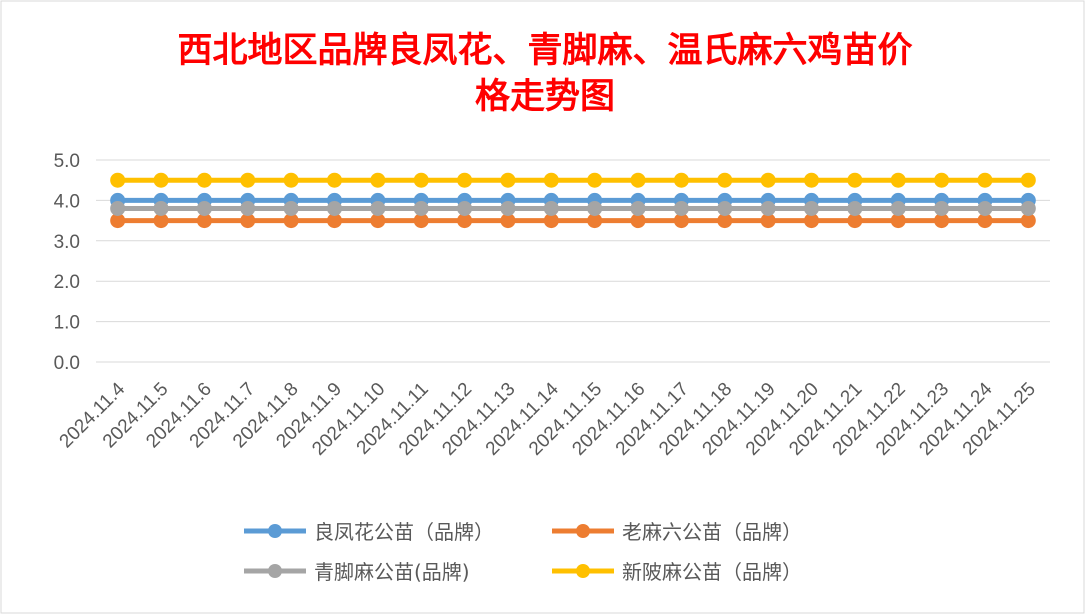 The image size is (1085, 616). Describe the element at coordinates (67, 201) in the screenshot. I see `y-tick-label: 4.0` at that location.